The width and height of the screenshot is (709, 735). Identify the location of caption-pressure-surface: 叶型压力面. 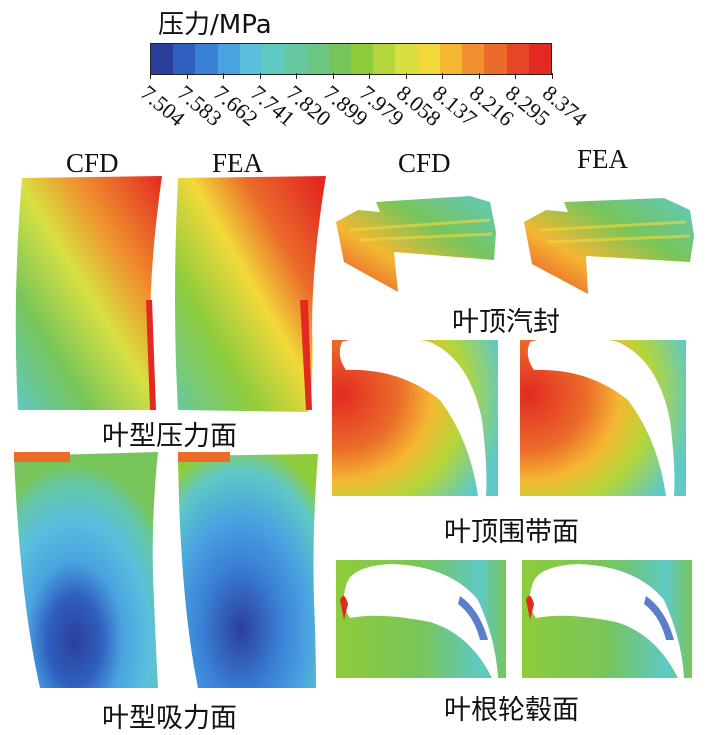
(169, 436).